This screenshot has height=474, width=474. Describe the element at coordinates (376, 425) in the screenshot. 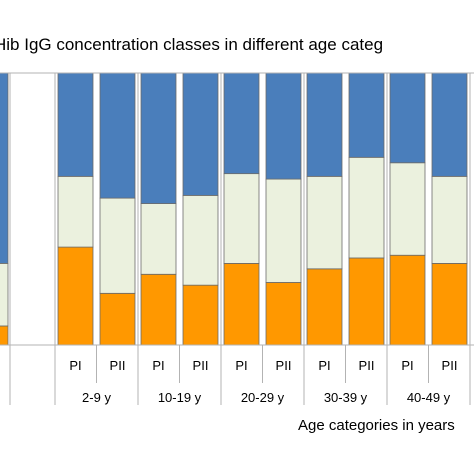

I see `x-axis-label: Age categories in years` at that location.